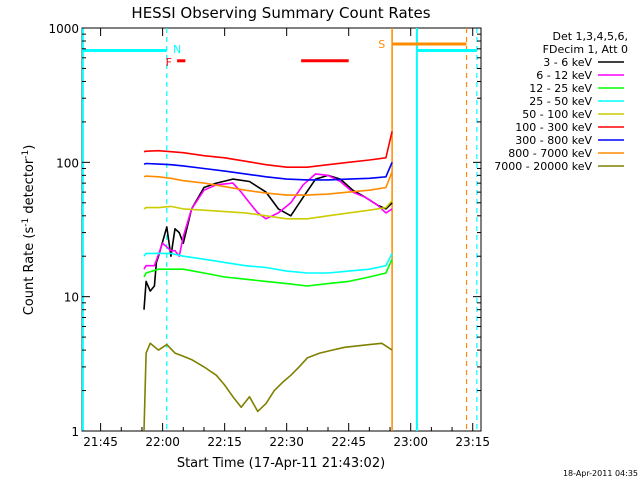  I want to click on annotation-letter-1: F, so click(169, 62).